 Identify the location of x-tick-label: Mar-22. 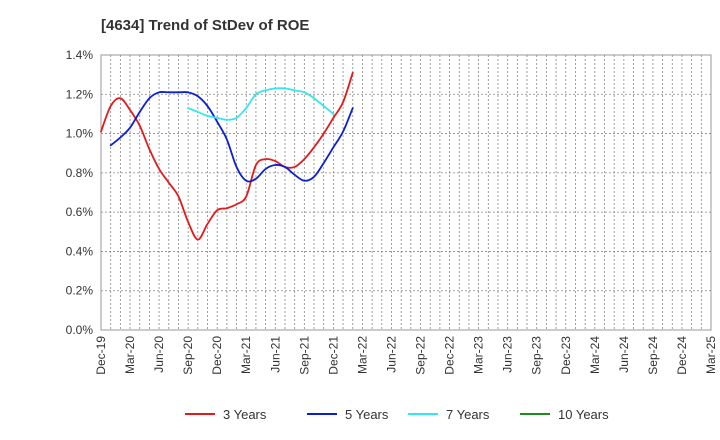
(362, 355).